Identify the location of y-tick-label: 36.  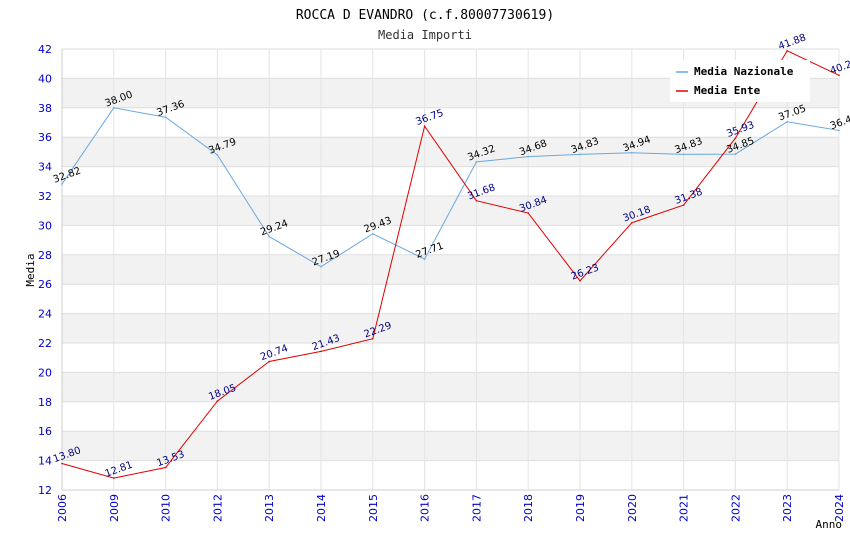
(45, 137).